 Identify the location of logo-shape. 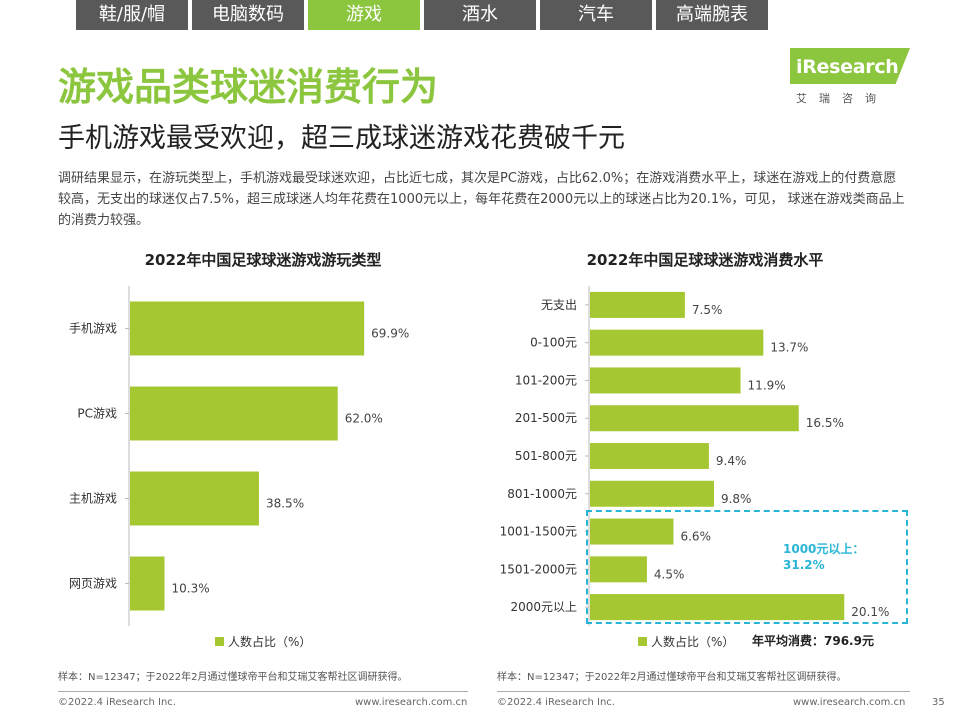
(850, 66).